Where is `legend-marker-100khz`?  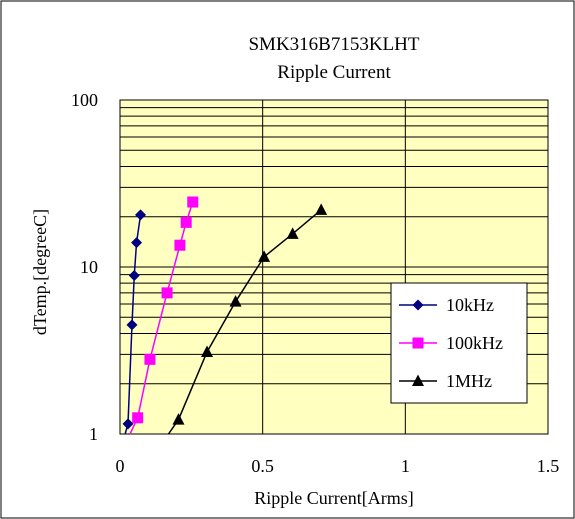
legend-marker-100khz is located at coordinates (418, 343).